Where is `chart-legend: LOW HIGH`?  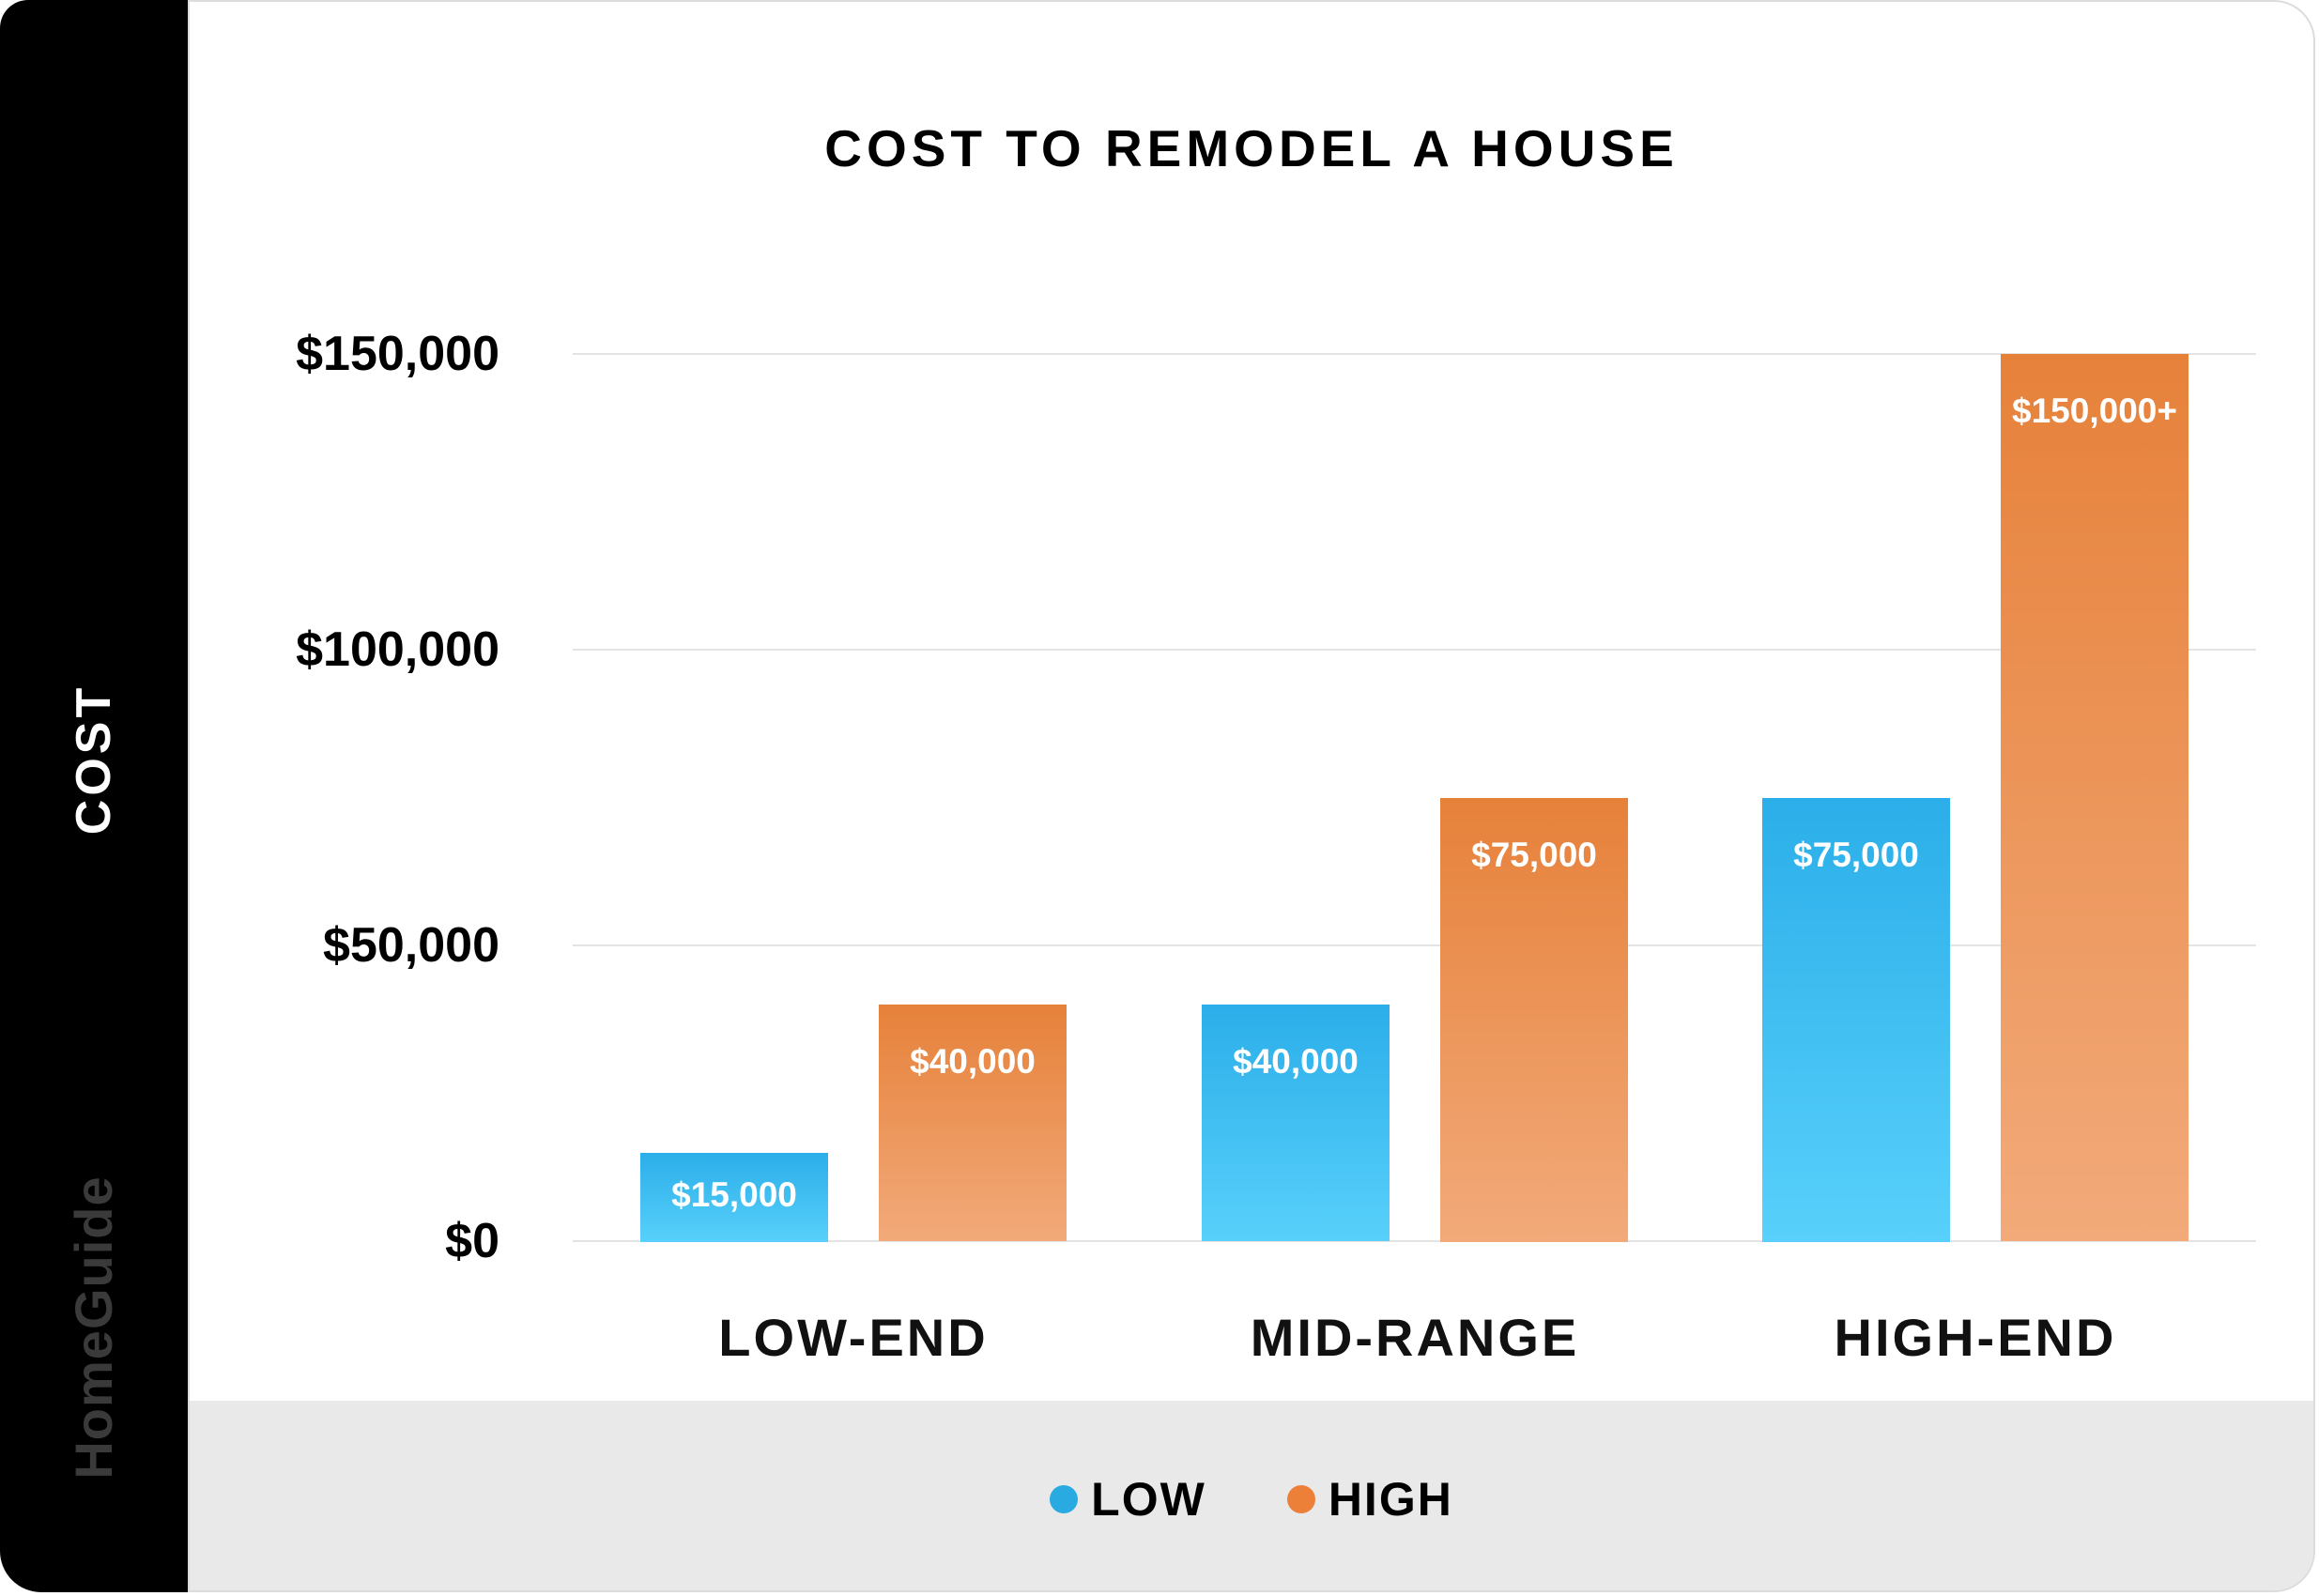
chart-legend: LOW HIGH is located at coordinates (1252, 1500).